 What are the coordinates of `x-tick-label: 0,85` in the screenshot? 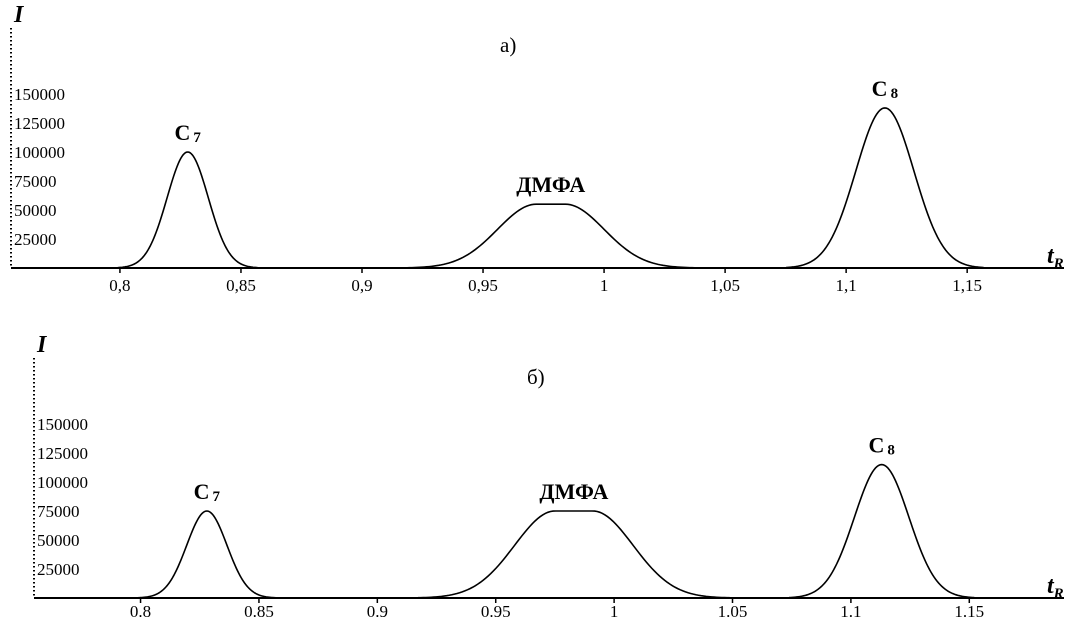 It's located at (241, 285).